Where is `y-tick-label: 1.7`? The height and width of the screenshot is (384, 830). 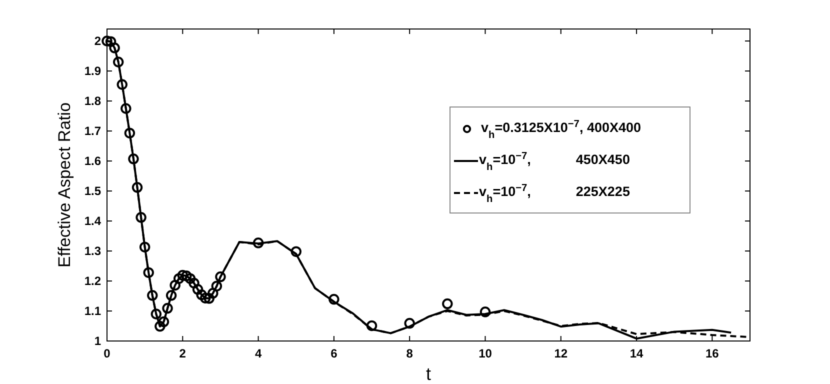
y-tick-label: 1.7 is located at coordinates (93, 131).